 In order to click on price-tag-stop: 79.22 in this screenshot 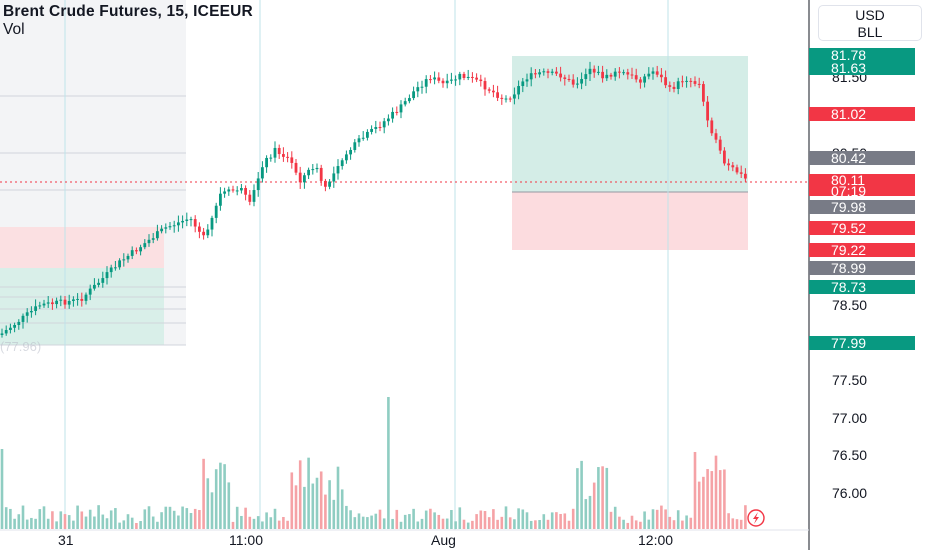, I will do `click(862, 250)`.